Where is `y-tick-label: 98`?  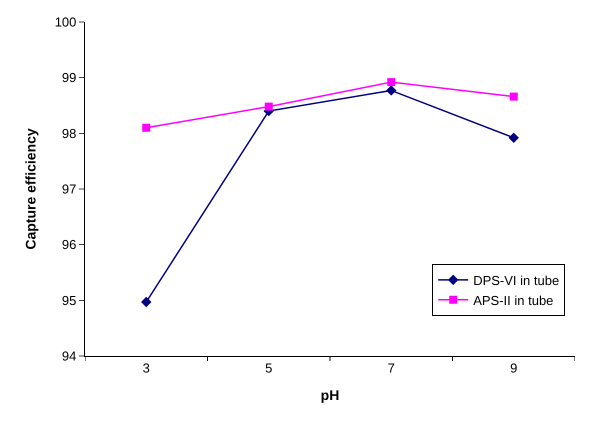 y-tick-label: 98 is located at coordinates (69, 133).